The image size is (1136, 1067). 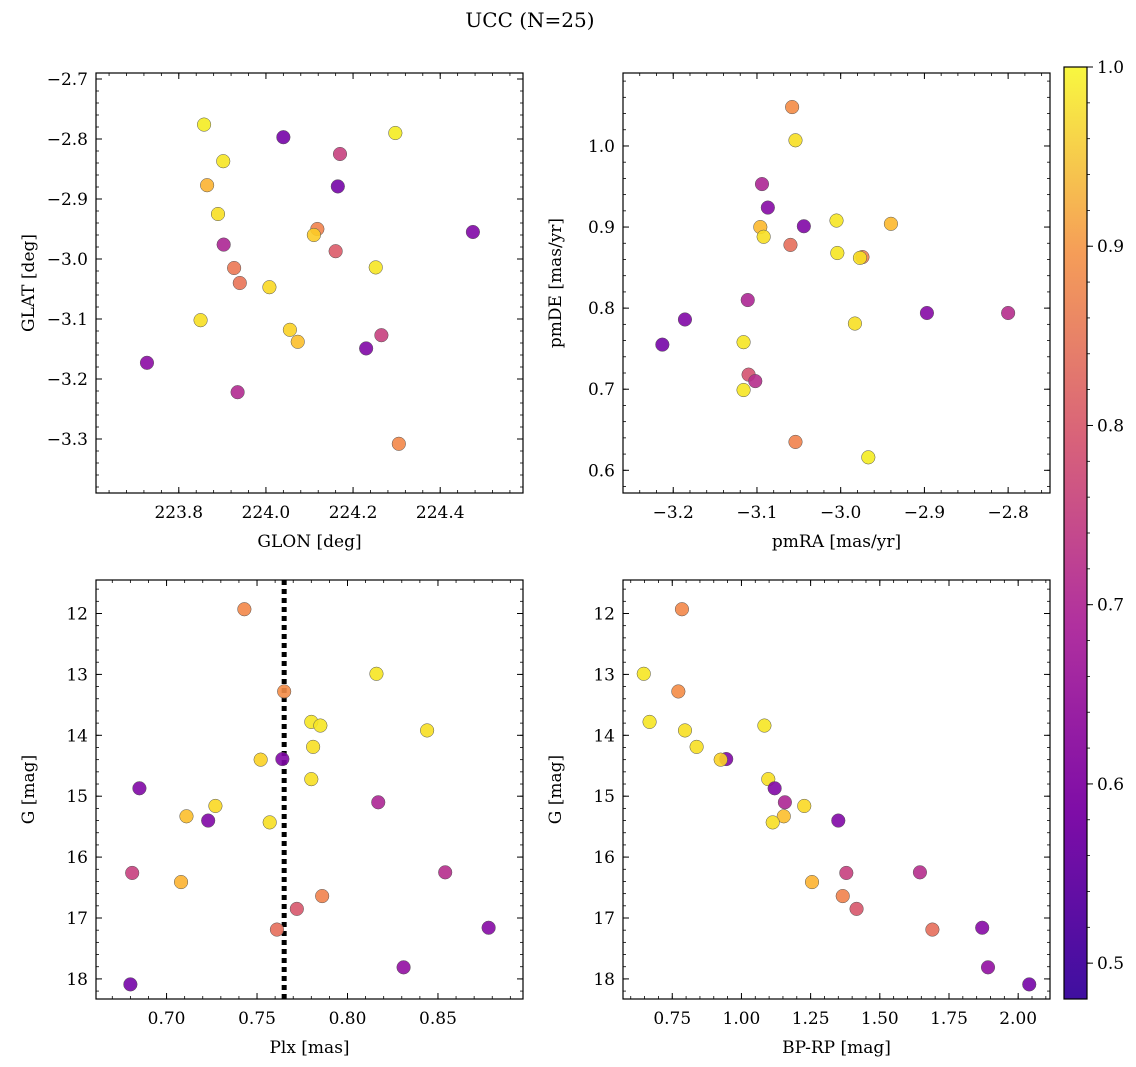 What do you see at coordinates (742, 1019) in the screenshot?
I see `x-tick-label: 1.00` at bounding box center [742, 1019].